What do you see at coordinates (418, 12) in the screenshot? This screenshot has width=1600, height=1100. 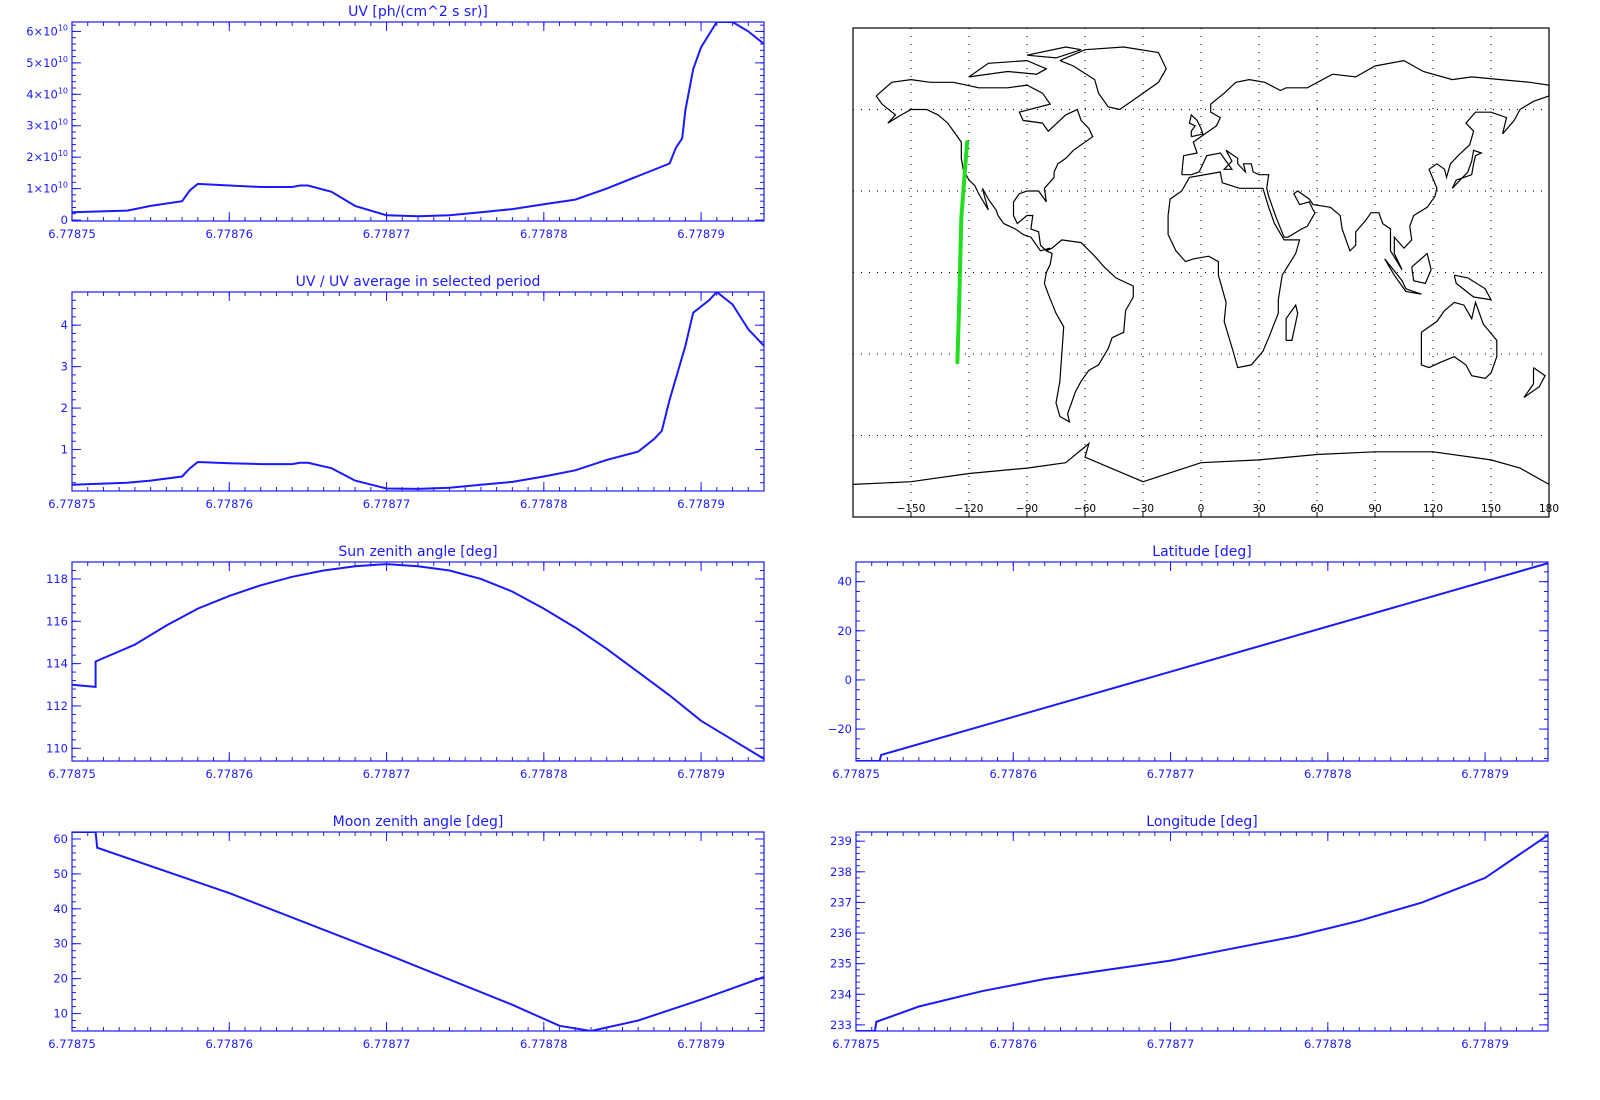 I see `chart-title: UV [ph/(cm^2 s sr)]` at bounding box center [418, 12].